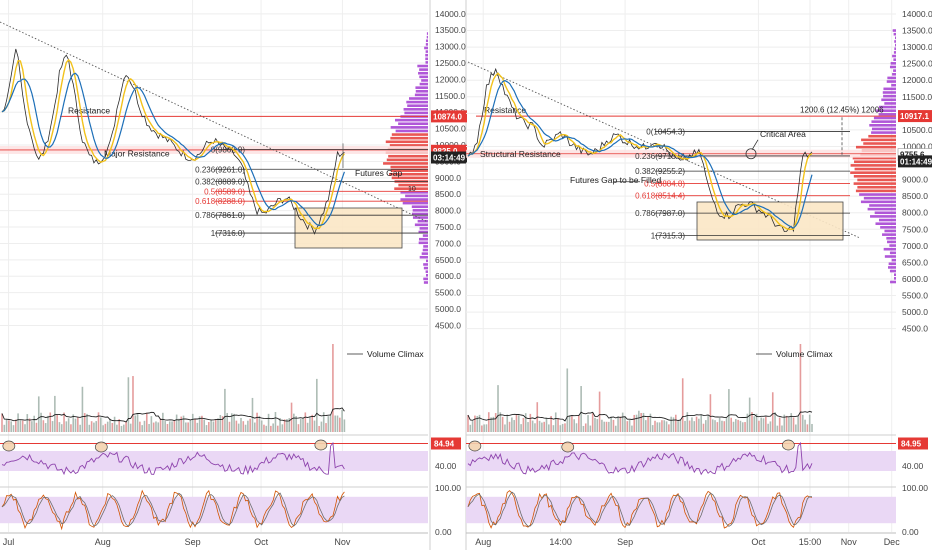  What do you see at coordinates (640, 458) in the screenshot?
I see `rsi-line` at bounding box center [640, 458].